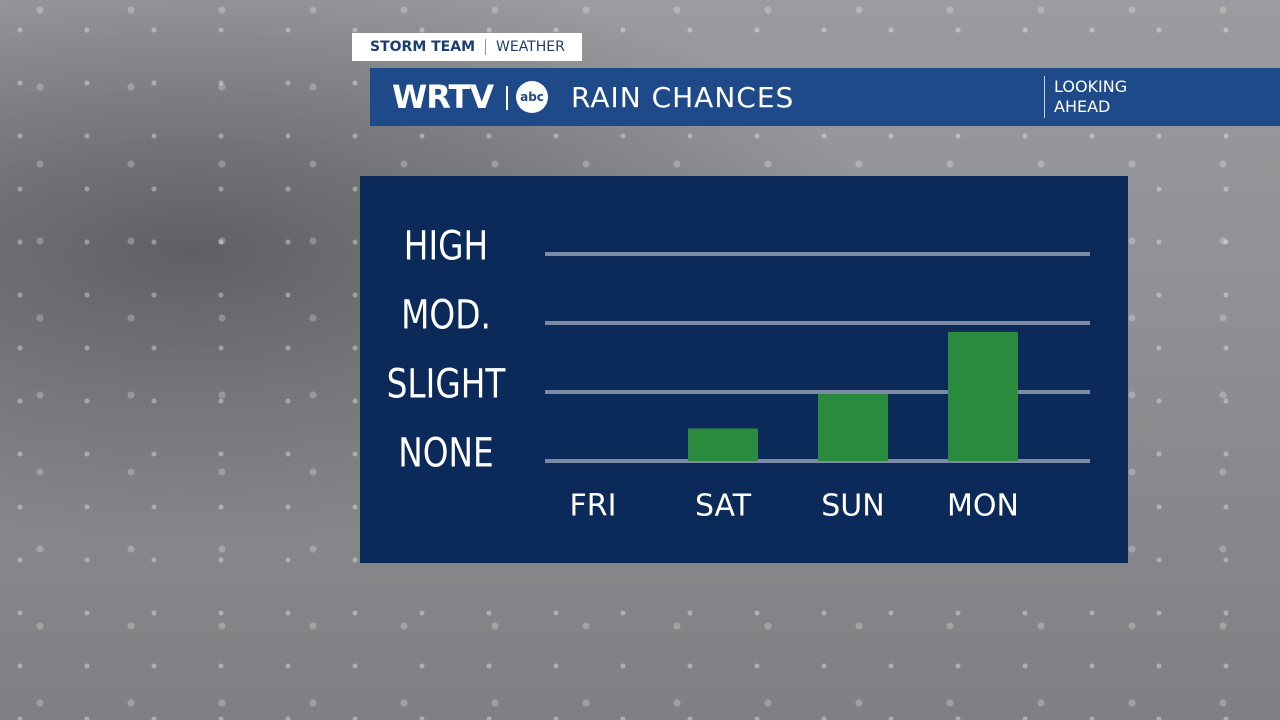 This screenshot has width=1280, height=720. I want to click on brand-tab: STORM TEAM WEATHER, so click(467, 47).